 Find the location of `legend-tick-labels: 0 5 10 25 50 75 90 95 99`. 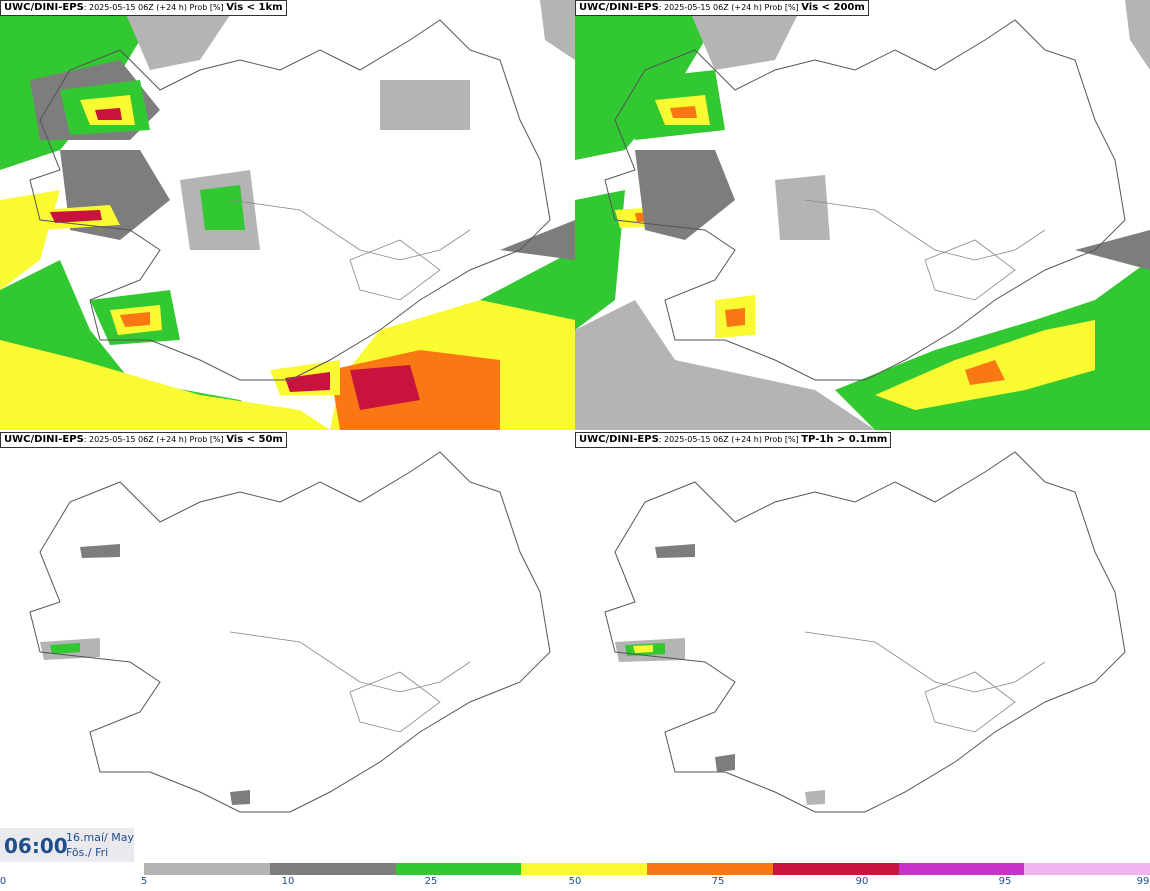

legend-tick-labels: 0 5 10 25 50 75 90 95 99 is located at coordinates (575, 883).